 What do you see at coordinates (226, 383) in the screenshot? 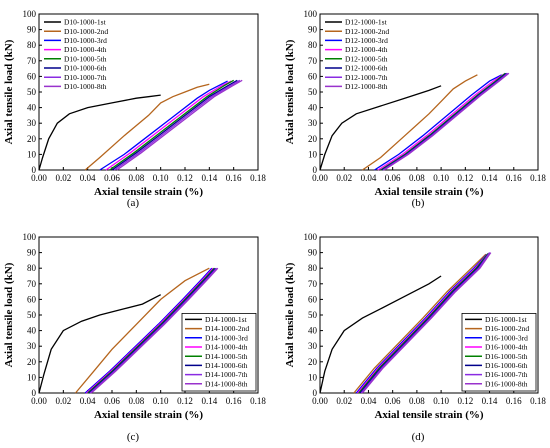
I see `legend-label: D14-1000-8th` at bounding box center [226, 383].